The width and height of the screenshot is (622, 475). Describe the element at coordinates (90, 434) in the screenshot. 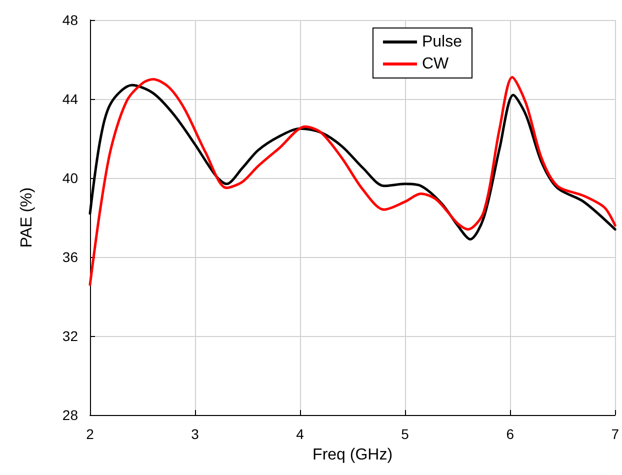

I see `x-tick-label: 2` at that location.